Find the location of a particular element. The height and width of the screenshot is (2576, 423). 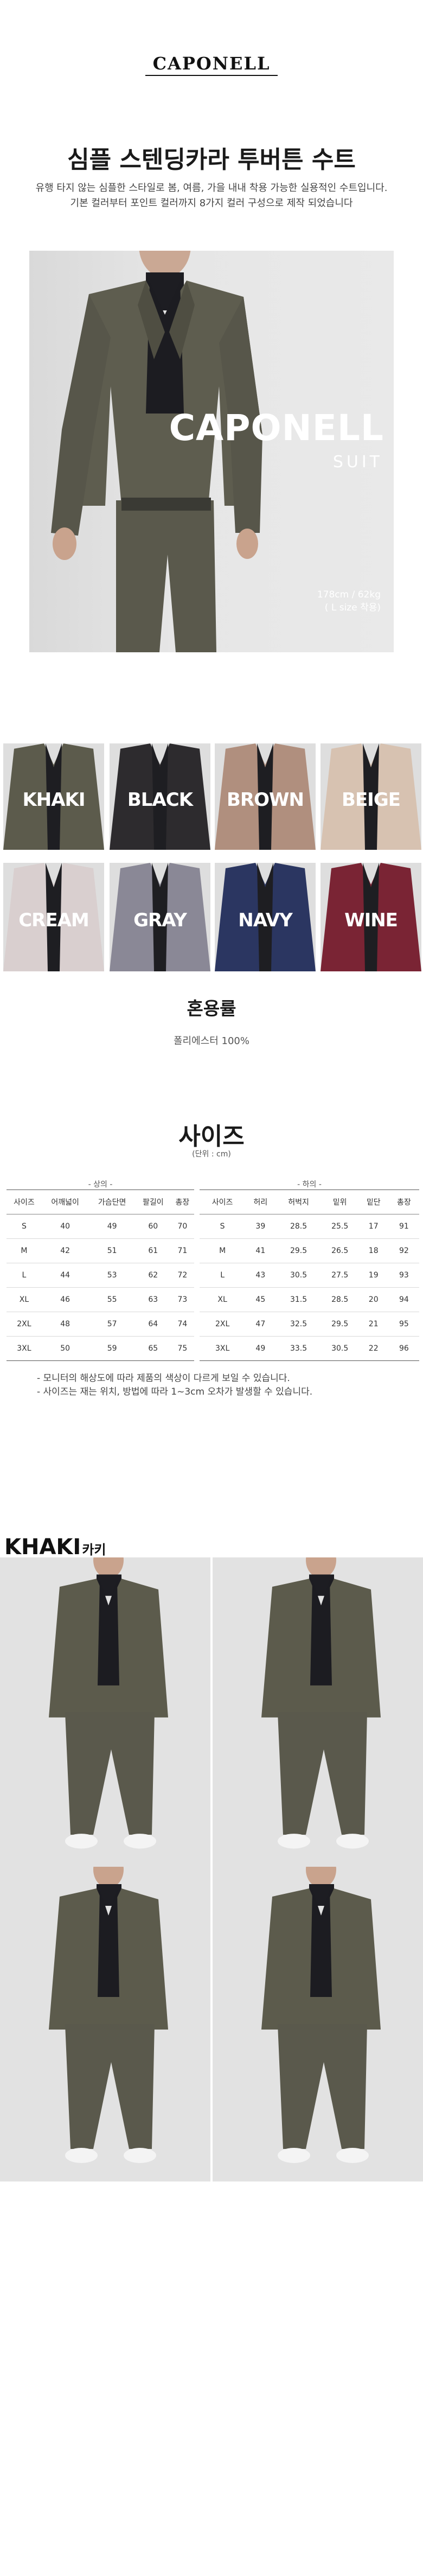

bottom-group-label: - 하의 - is located at coordinates (309, 1185).